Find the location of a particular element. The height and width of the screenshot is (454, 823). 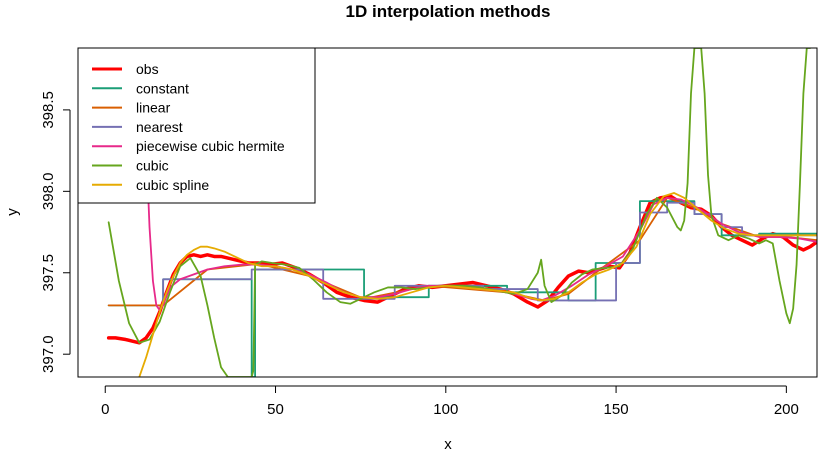

y-tick-label: 398.5 is located at coordinates (48, 110).